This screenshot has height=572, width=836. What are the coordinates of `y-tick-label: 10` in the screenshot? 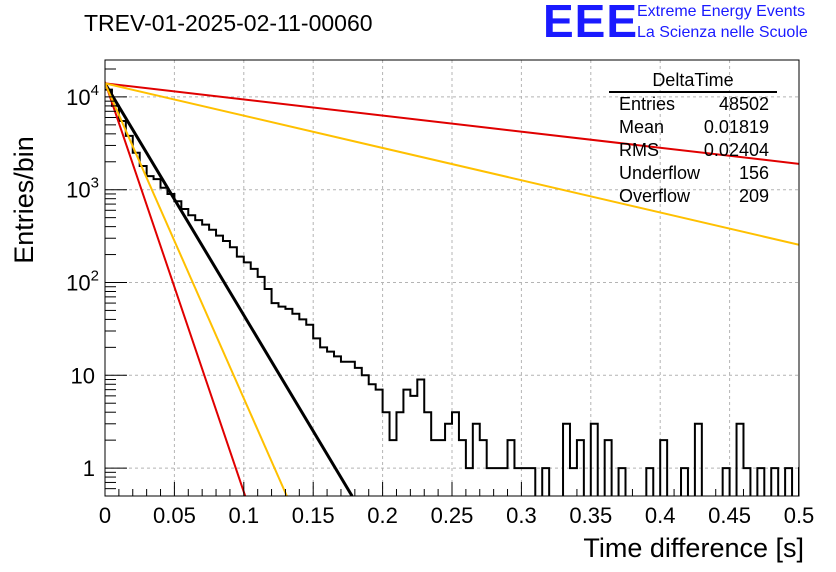 It's located at (83, 375).